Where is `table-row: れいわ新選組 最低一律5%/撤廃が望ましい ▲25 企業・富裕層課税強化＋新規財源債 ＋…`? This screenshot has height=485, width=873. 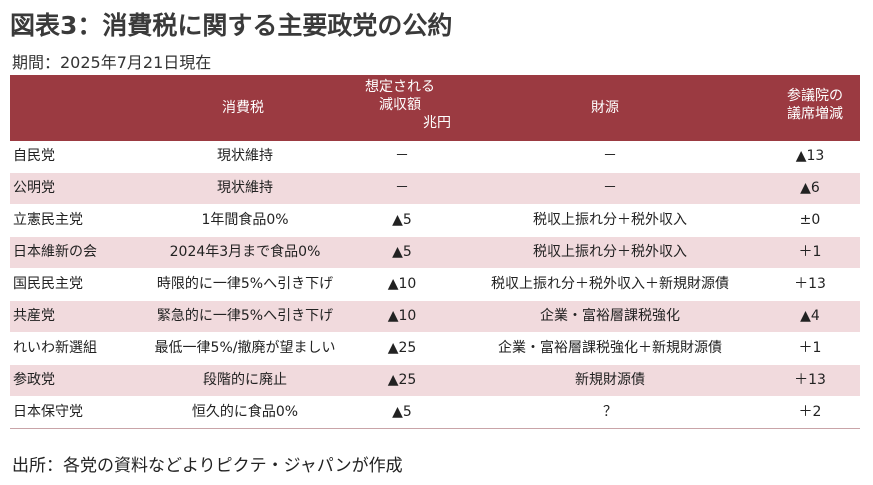 table-row: れいわ新選組 最低一律5%/撤廃が望ましい ▲25 企業・富裕層課税強化＋新規財源債 ＋… is located at coordinates (435, 349).